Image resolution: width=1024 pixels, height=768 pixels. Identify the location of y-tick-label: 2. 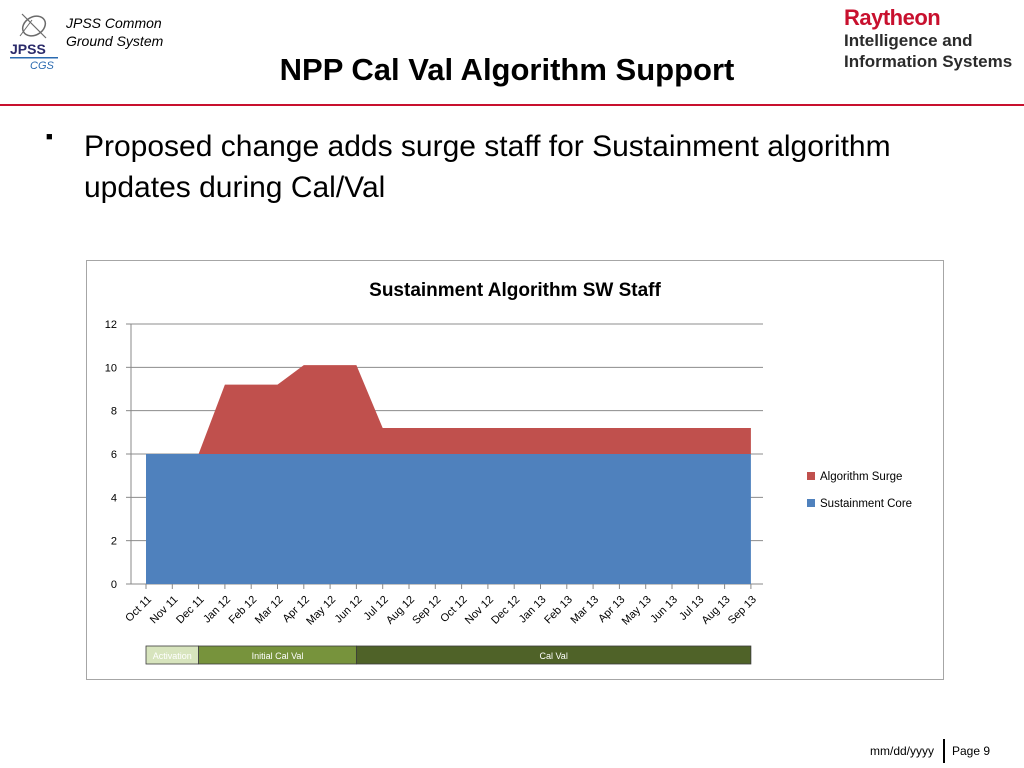
(114, 542).